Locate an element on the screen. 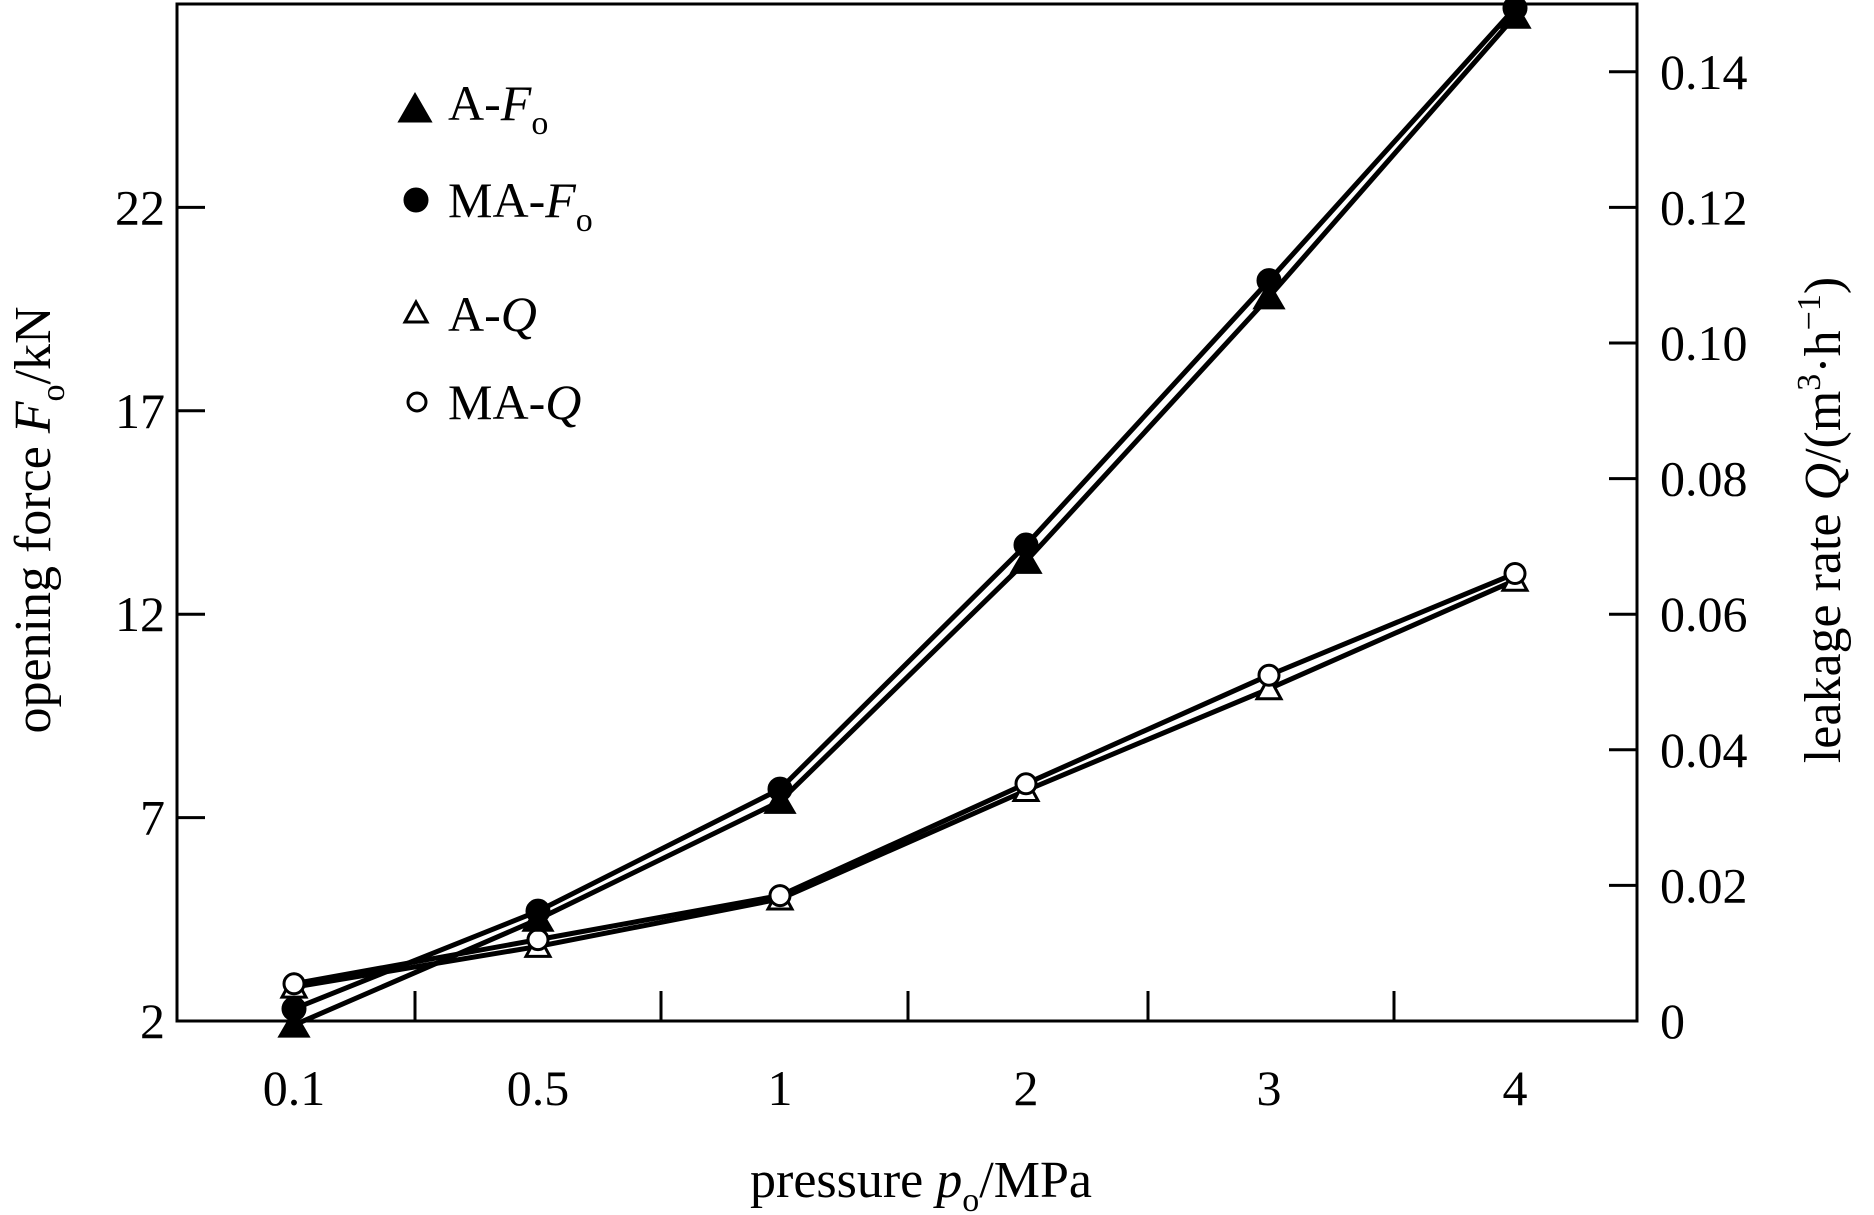  x-axis-title-var: p is located at coordinates (947, 1180).